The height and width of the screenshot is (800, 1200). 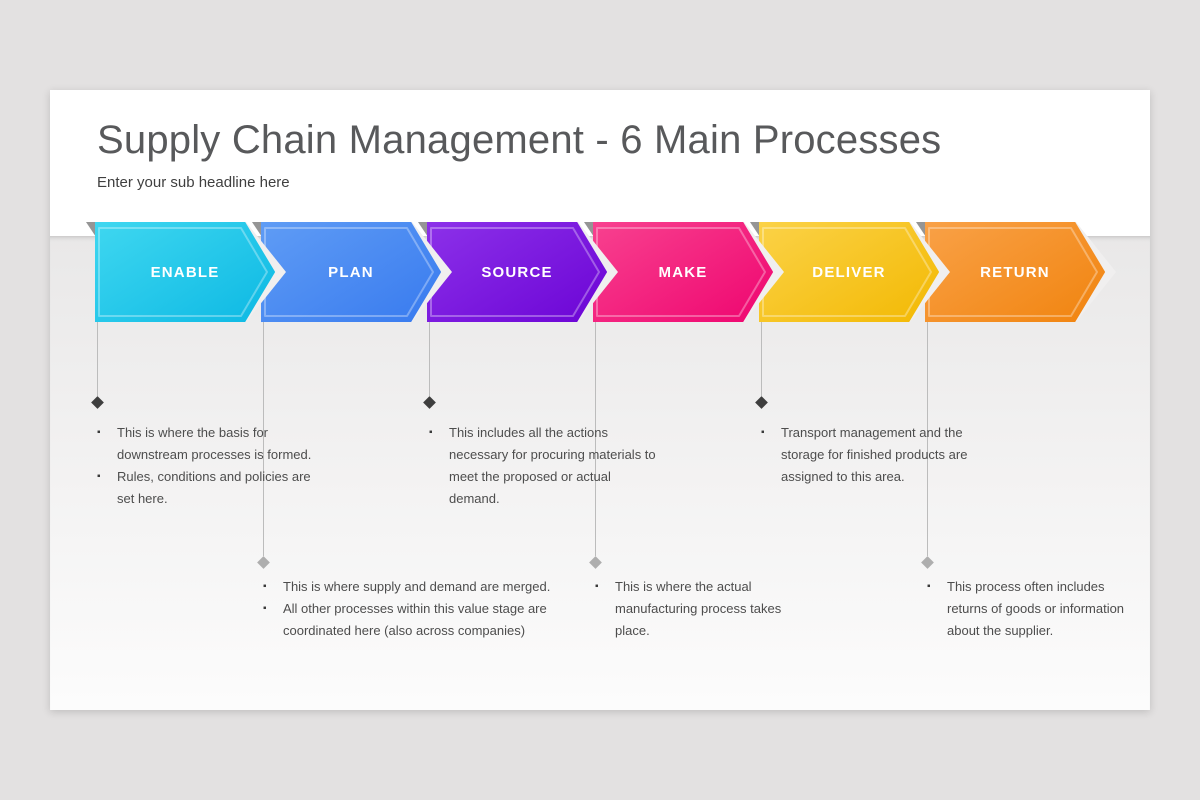 I want to click on stage-label-make: MAKE, so click(x=683, y=272).